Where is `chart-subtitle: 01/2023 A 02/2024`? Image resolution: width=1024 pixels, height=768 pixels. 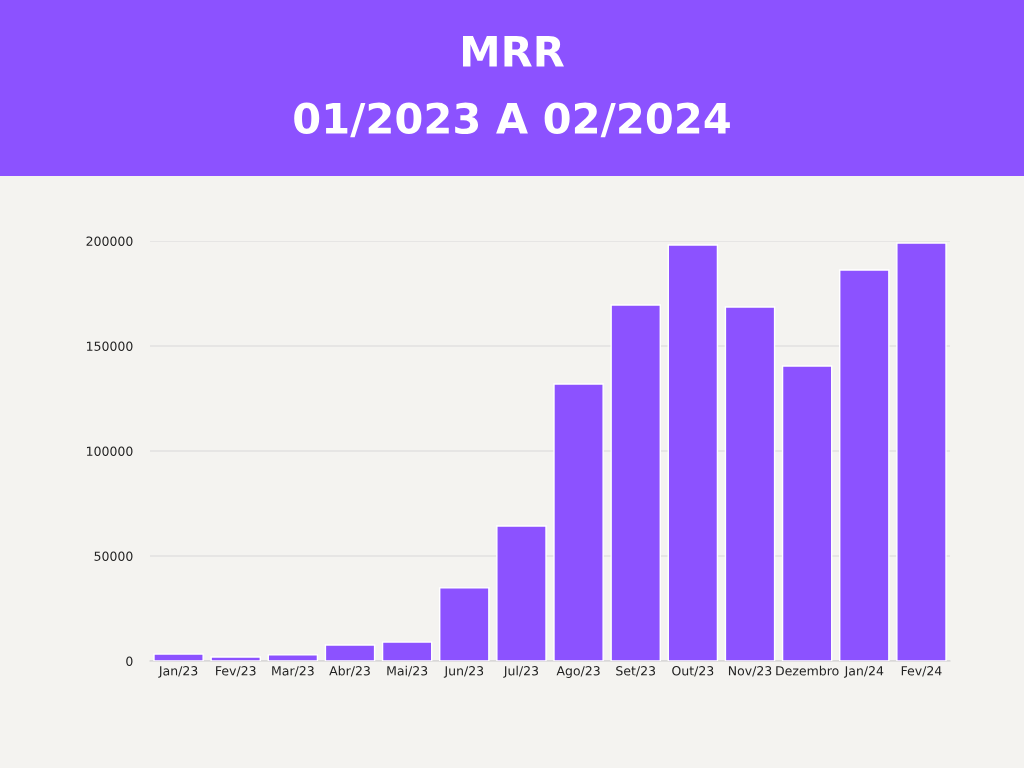 chart-subtitle: 01/2023 A 02/2024 is located at coordinates (512, 120).